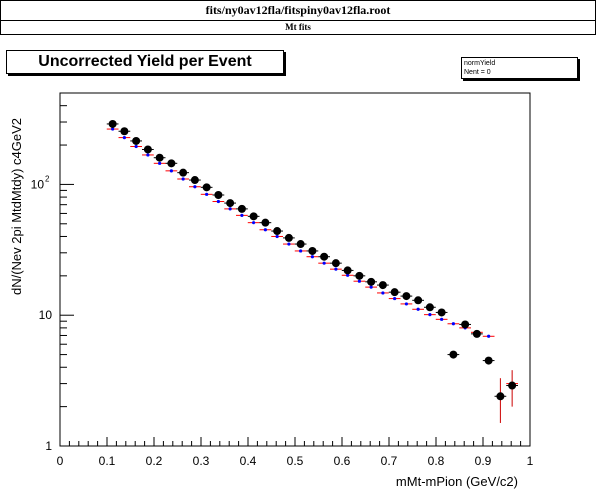 The width and height of the screenshot is (596, 492). What do you see at coordinates (457, 481) in the screenshot?
I see `x-axis-label: mMt-mPion (GeV/c2)` at bounding box center [457, 481].